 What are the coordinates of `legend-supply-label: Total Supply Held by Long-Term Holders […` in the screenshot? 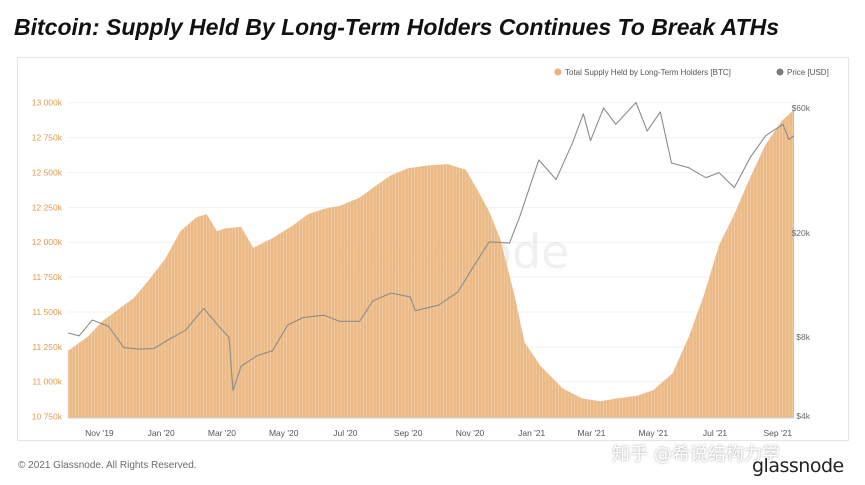 It's located at (648, 72).